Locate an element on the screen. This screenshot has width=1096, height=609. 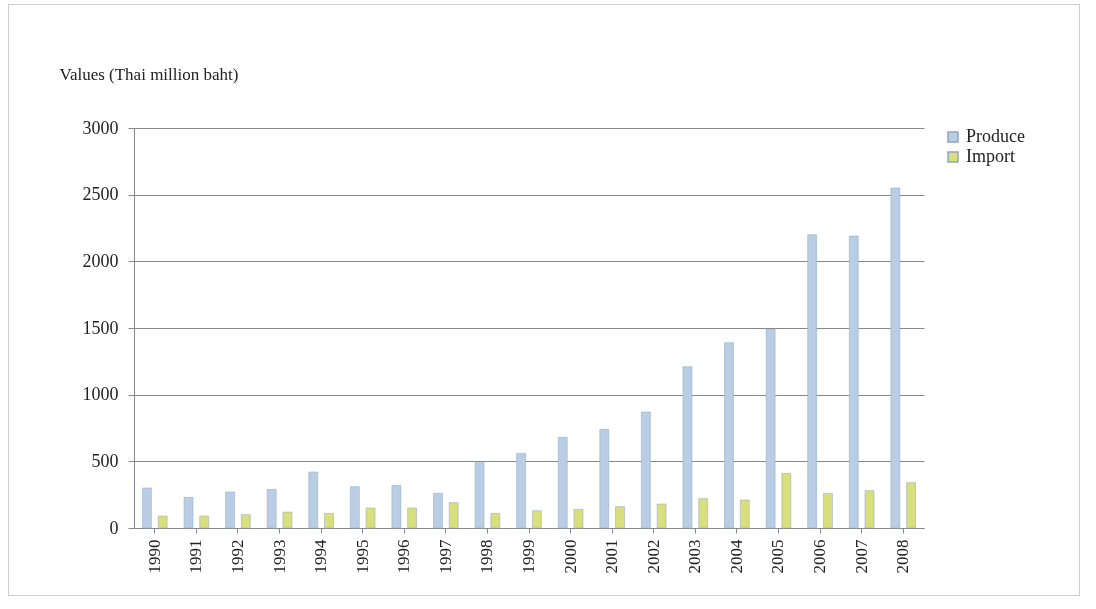
y-tick-label: 2000 is located at coordinates (100, 260).